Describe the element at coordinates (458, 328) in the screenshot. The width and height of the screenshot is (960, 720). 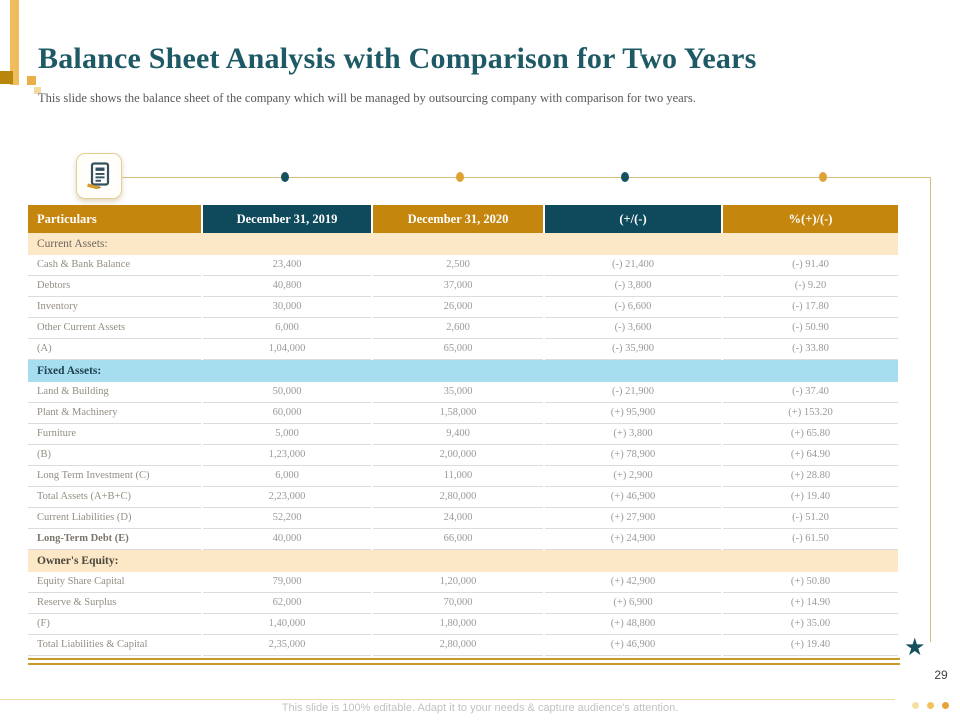
I see `table-cell: 2,600` at that location.